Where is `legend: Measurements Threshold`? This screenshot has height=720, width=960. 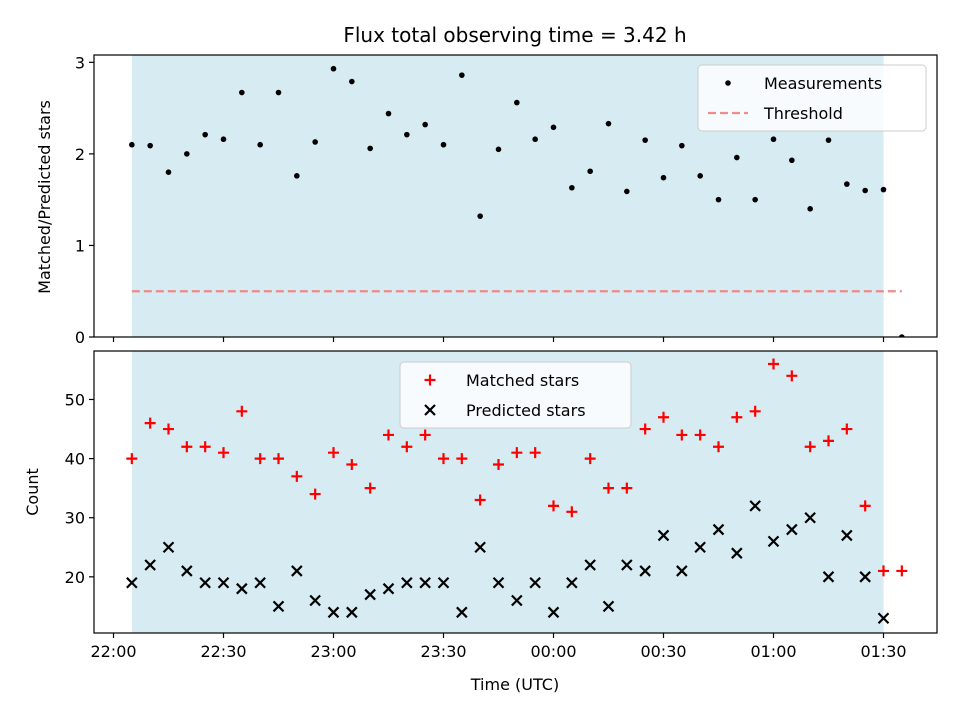 legend: Measurements Threshold is located at coordinates (812, 98).